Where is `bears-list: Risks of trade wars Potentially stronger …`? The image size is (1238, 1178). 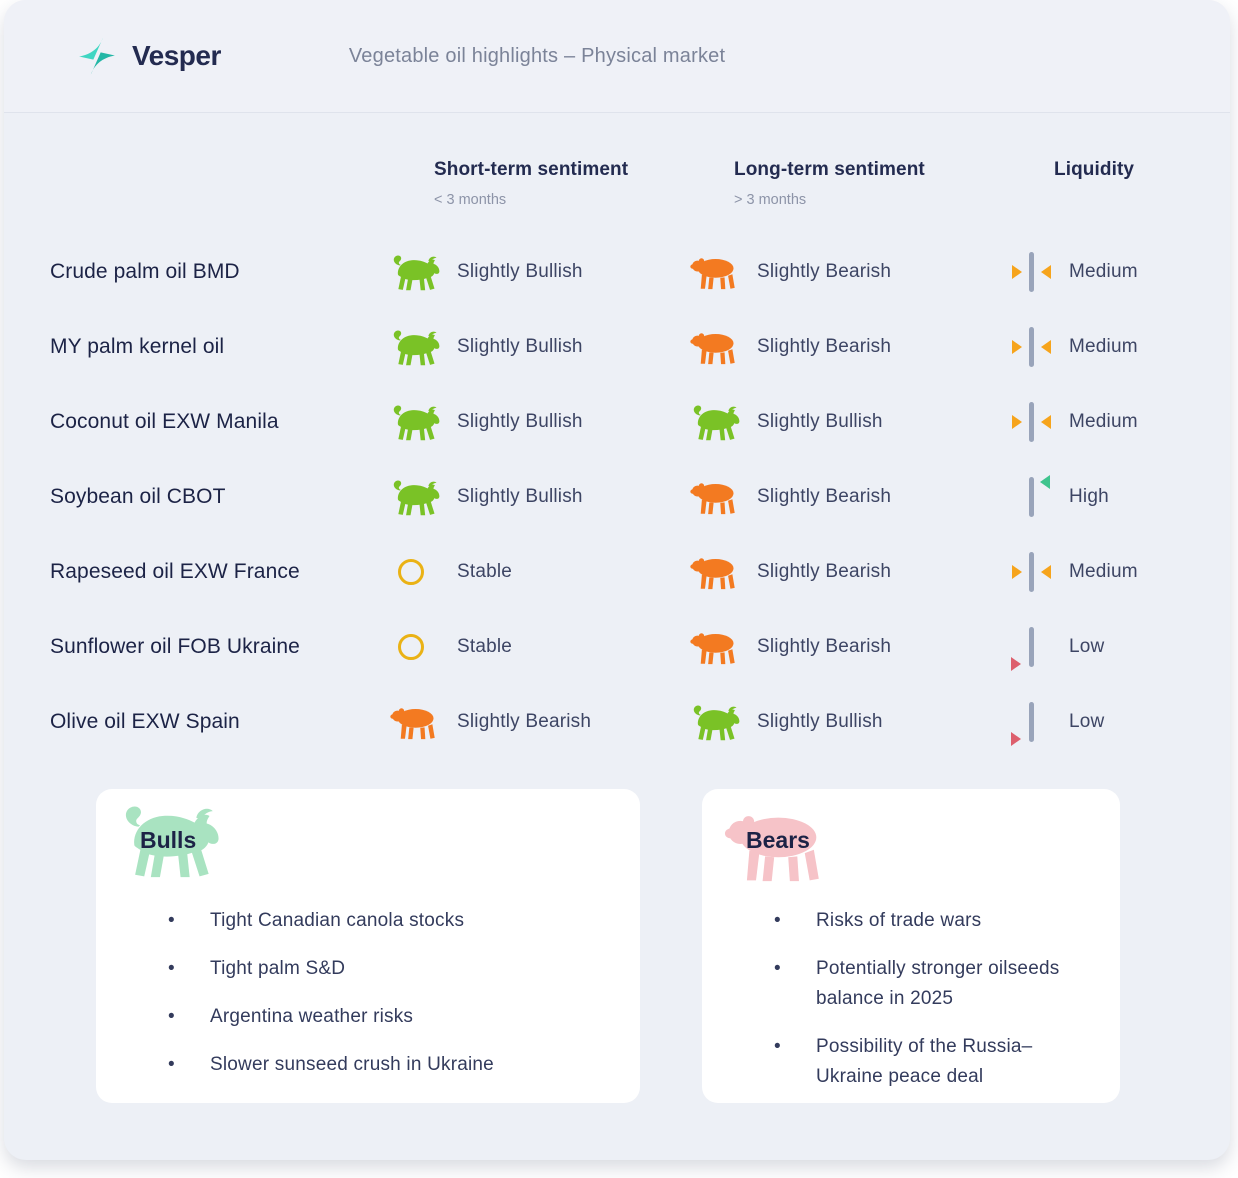 bears-list: Risks of trade wars Potentially stronger … is located at coordinates (931, 999).